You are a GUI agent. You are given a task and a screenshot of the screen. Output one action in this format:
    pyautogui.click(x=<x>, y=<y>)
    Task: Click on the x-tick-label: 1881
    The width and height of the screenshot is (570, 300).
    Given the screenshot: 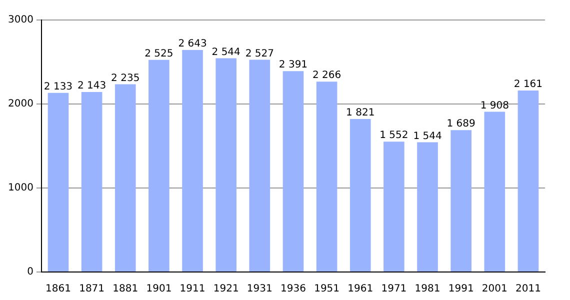 What is the action you would take?
    pyautogui.click(x=125, y=289)
    